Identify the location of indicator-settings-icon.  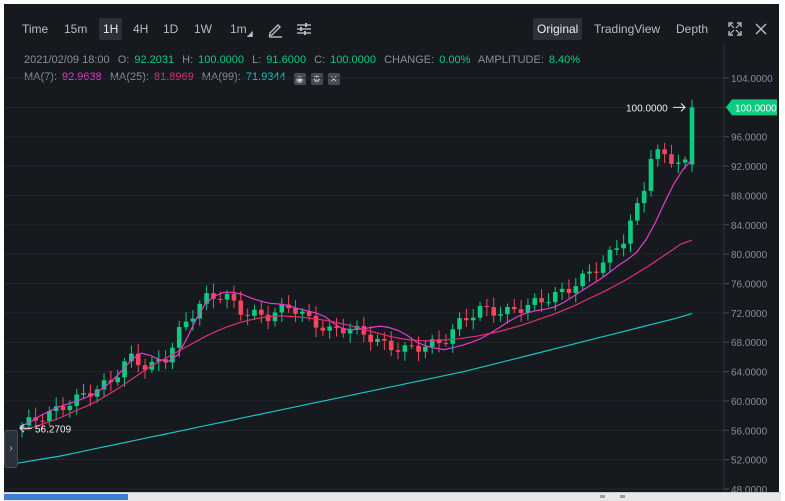
(304, 29).